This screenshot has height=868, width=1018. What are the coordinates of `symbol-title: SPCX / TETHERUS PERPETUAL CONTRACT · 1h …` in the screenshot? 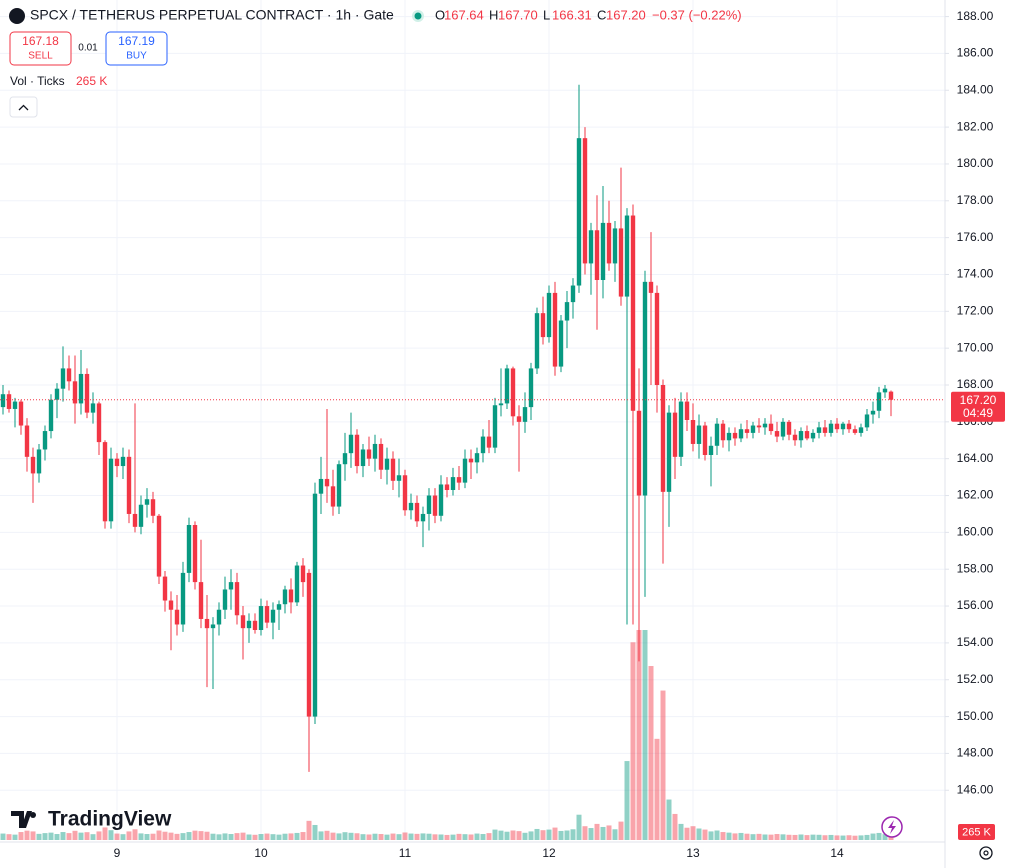 It's located at (212, 15).